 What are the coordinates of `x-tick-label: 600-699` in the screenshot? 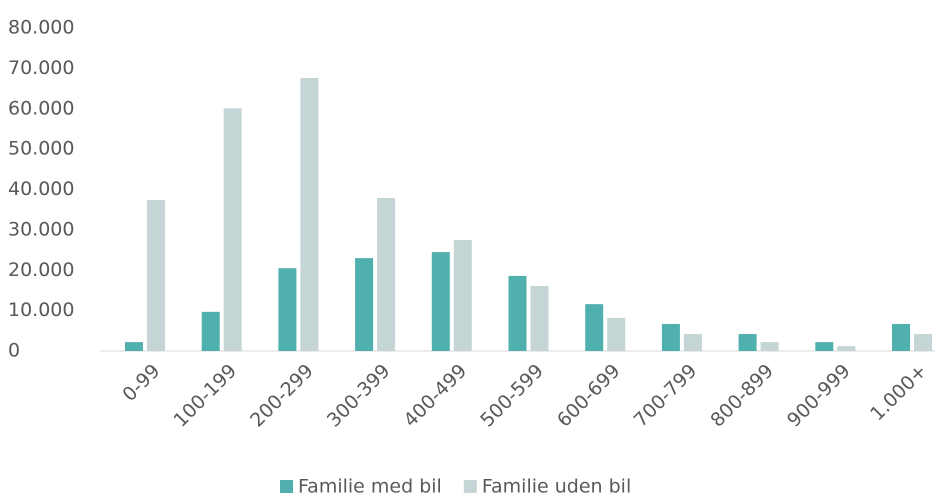 It's located at (589, 396).